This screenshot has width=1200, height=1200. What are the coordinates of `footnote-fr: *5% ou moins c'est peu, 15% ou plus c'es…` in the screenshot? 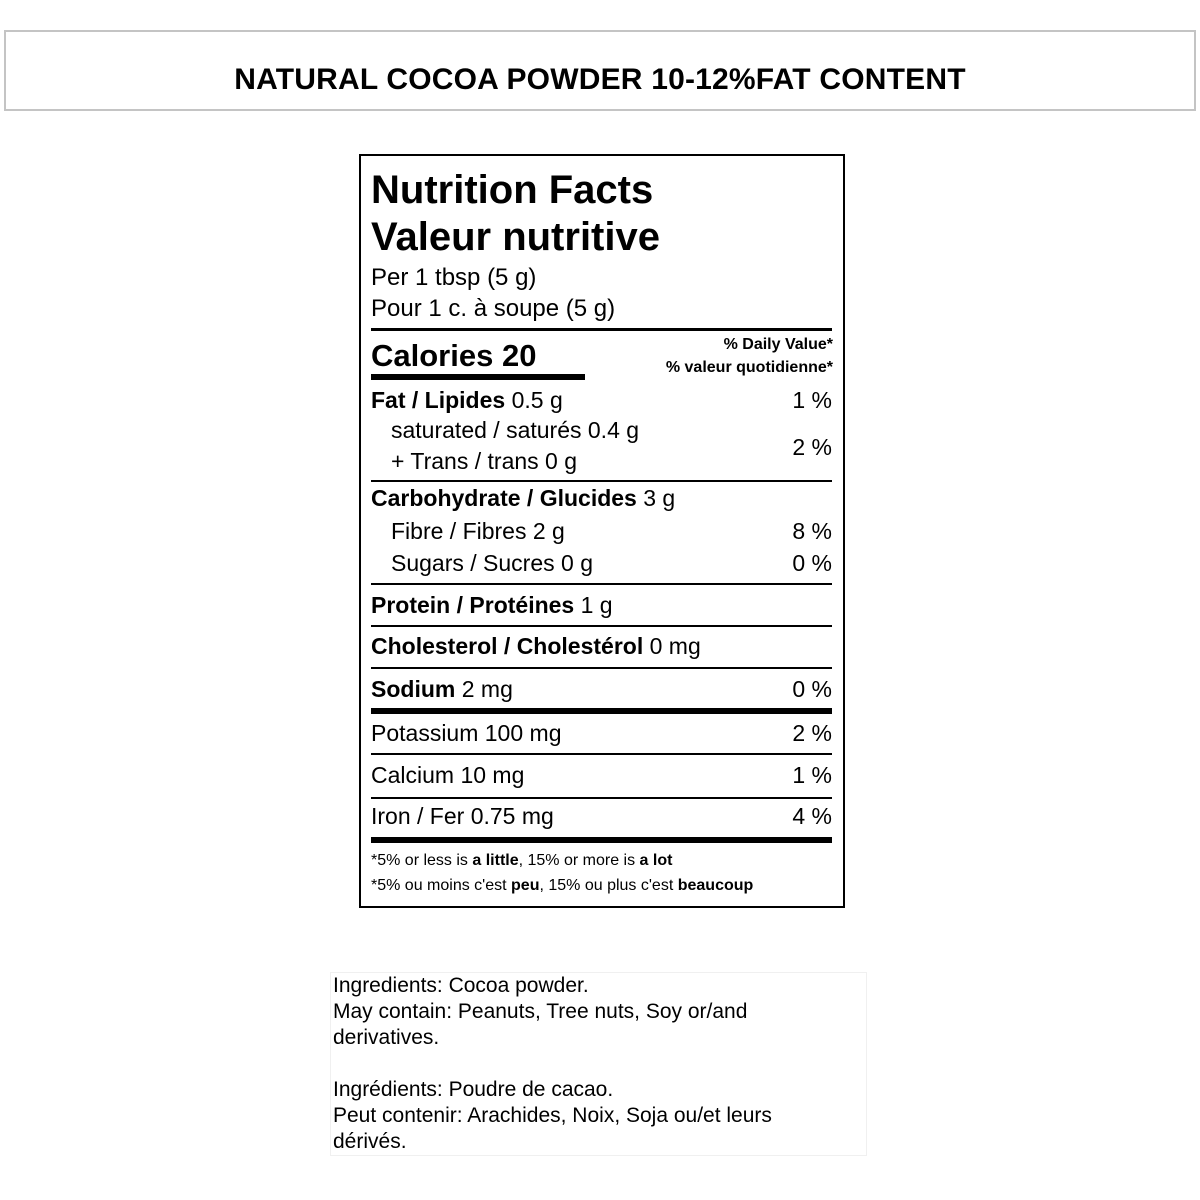 It's located at (562, 885).